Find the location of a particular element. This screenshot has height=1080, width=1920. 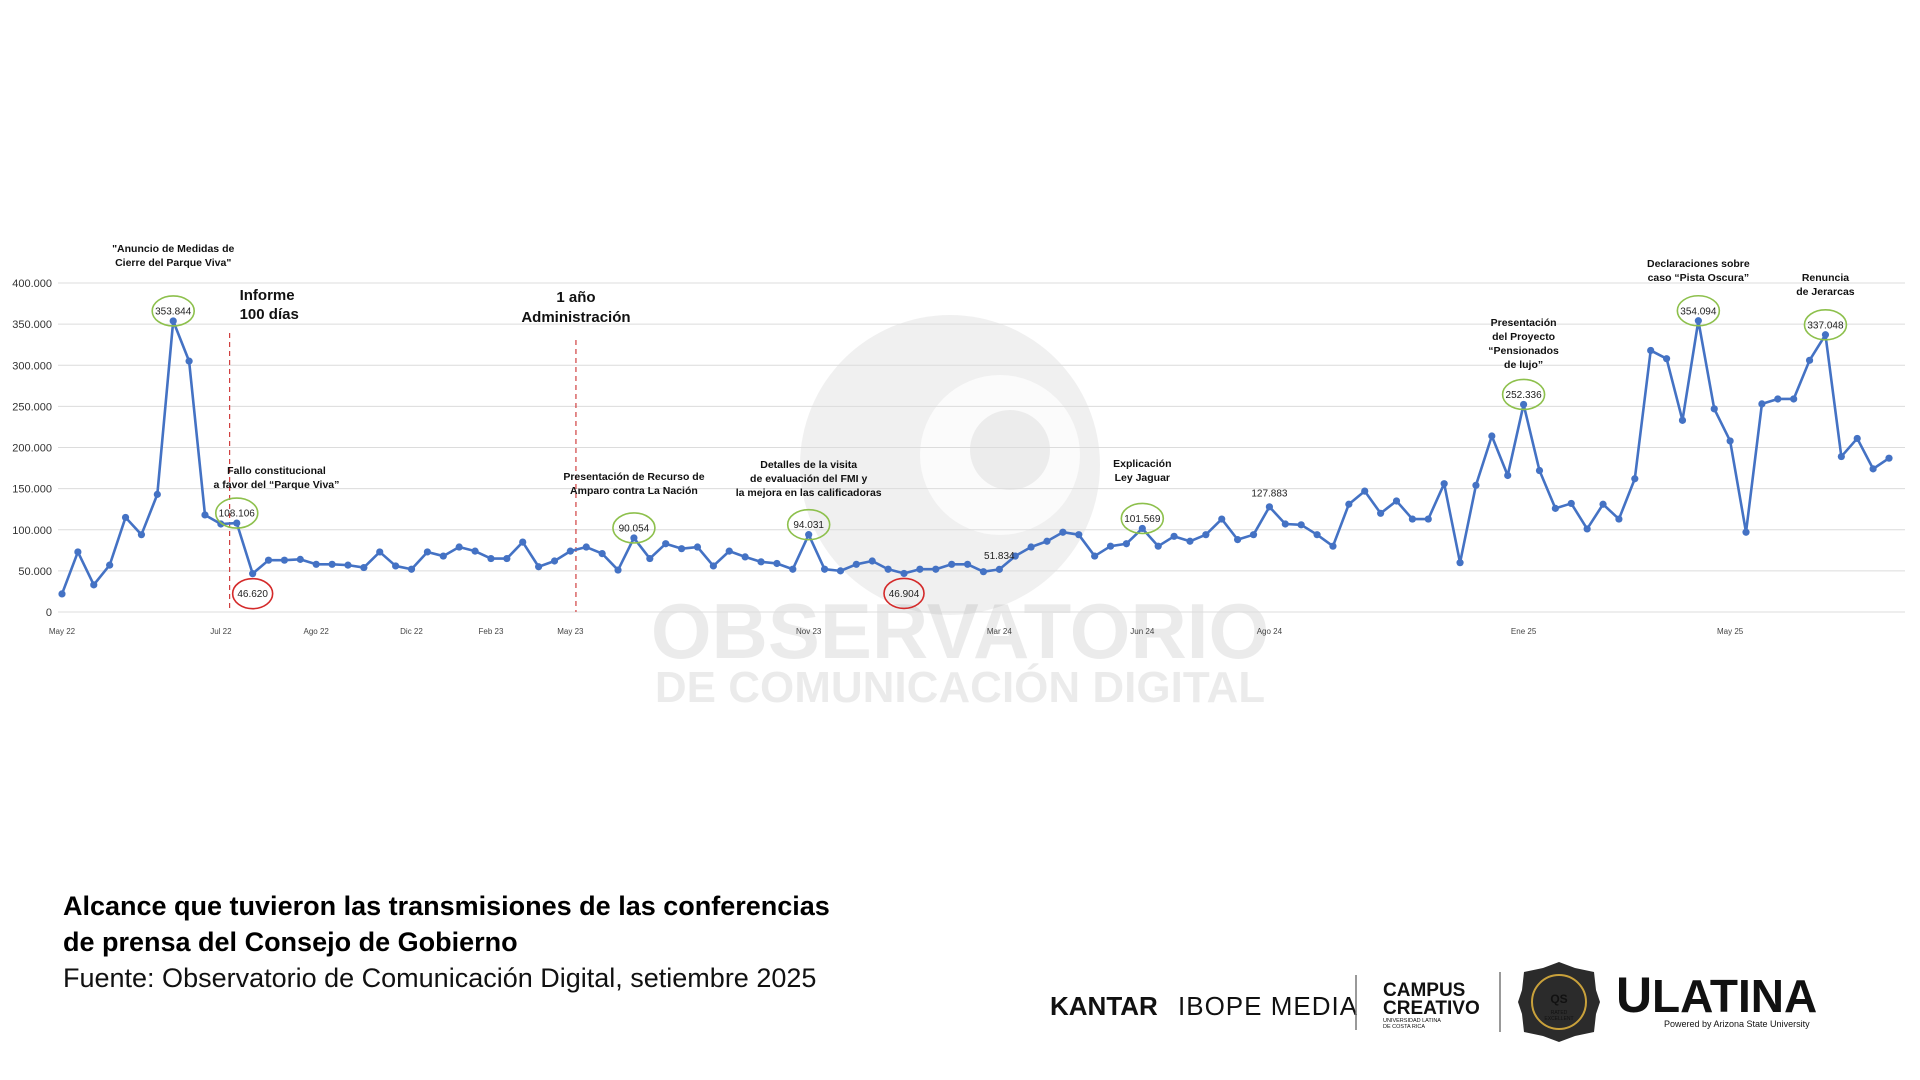

data-label: 46.620 is located at coordinates (252, 594).